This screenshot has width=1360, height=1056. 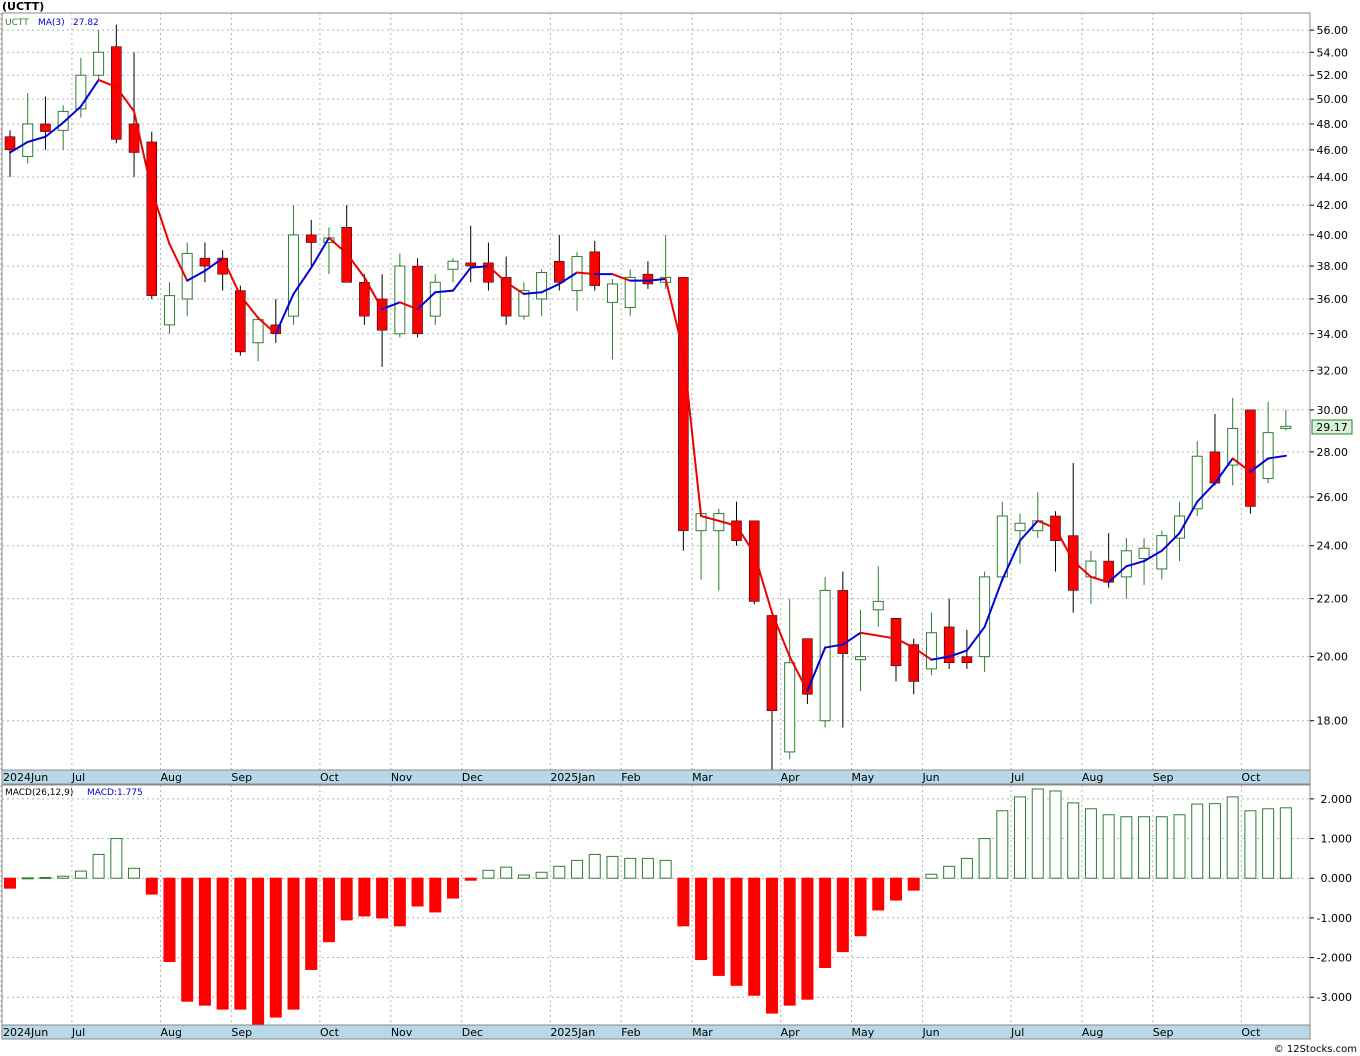 What do you see at coordinates (1334, 997) in the screenshot?
I see `macd-y-tick-label: -3.000` at bounding box center [1334, 997].